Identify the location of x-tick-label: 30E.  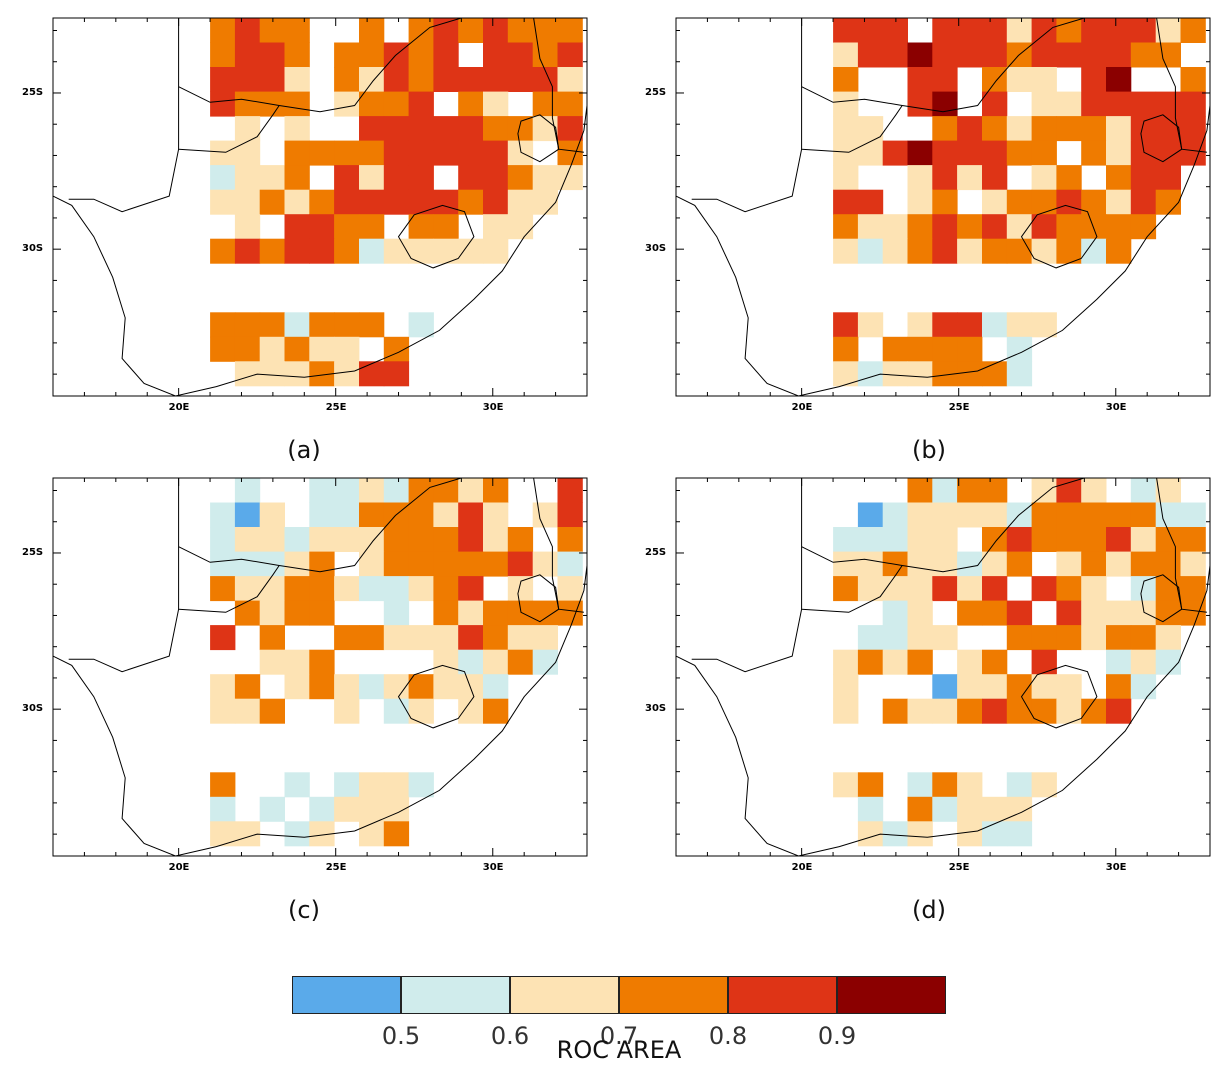
(493, 867).